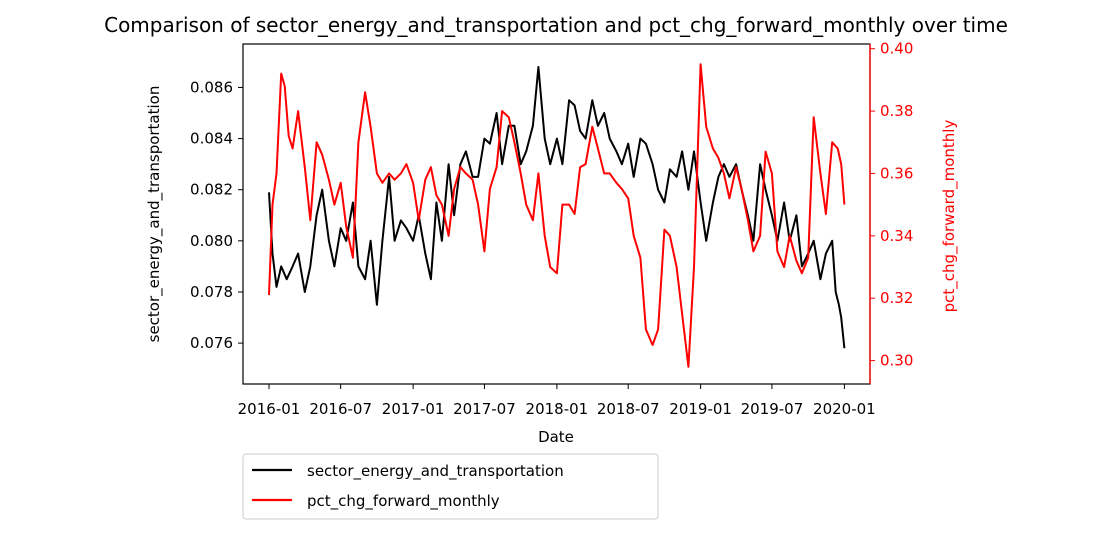 The width and height of the screenshot is (1113, 534). Describe the element at coordinates (628, 409) in the screenshot. I see `x-tick-label: 2018-07` at that location.